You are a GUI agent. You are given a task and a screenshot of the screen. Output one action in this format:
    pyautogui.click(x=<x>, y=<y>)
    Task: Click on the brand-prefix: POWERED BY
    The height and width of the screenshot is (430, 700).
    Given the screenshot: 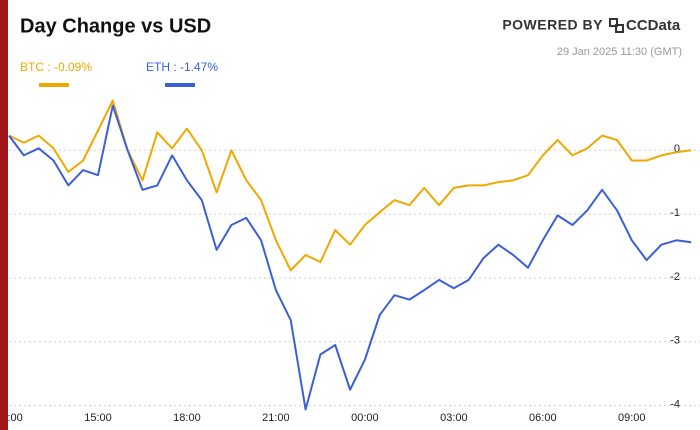 What is the action you would take?
    pyautogui.click(x=552, y=25)
    